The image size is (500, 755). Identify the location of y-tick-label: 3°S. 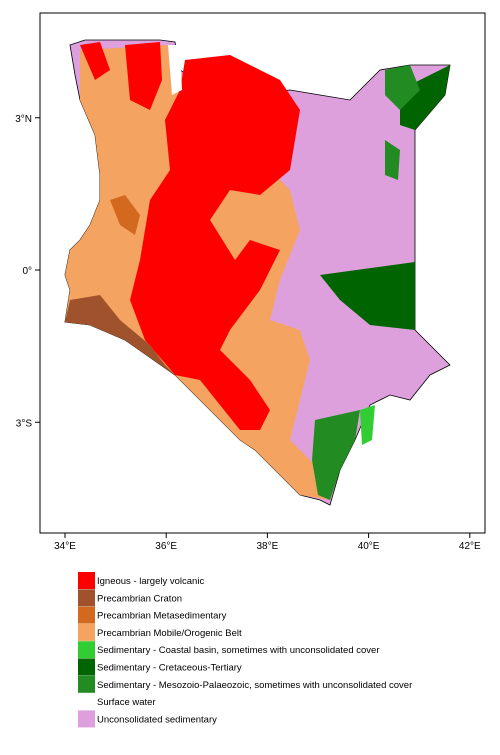
(24, 423).